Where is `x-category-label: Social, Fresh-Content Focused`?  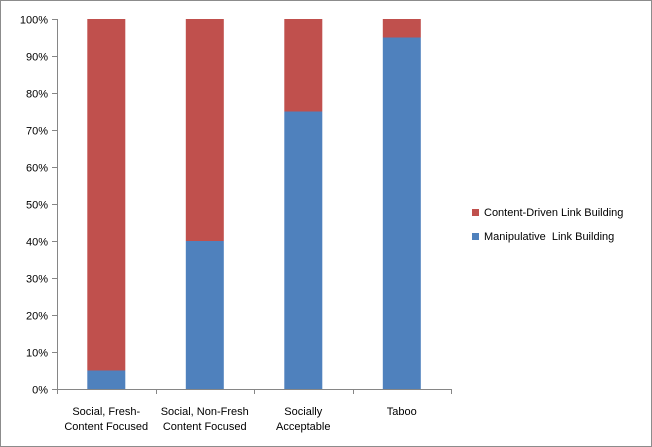
x-category-label: Social, Fresh-Content Focused is located at coordinates (106, 419).